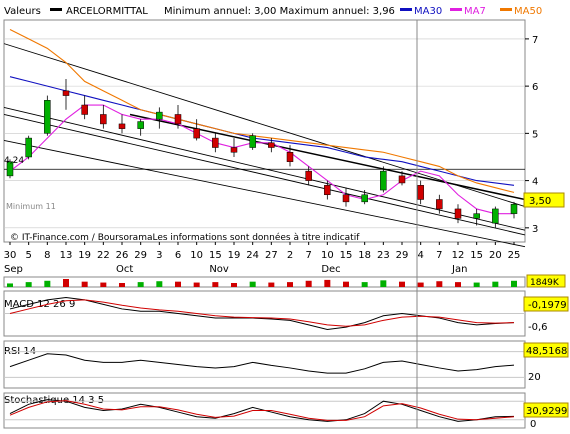 The height and width of the screenshot is (434, 570). Describe the element at coordinates (22, 11) in the screenshot. I see `valeurs-label: Valeurs` at that location.